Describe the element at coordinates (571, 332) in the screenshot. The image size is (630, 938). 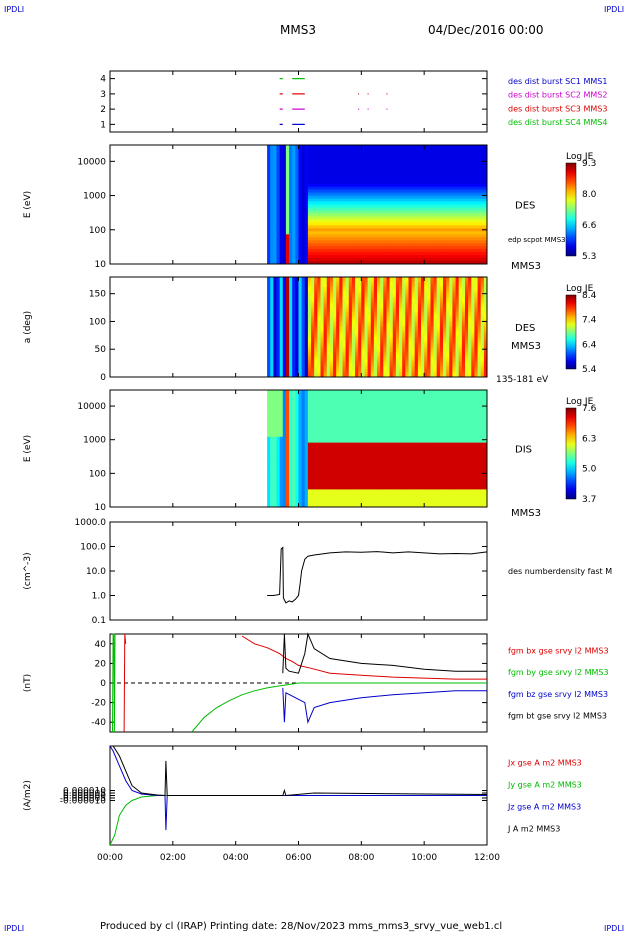
I see `des-pitch-colorbar` at that location.